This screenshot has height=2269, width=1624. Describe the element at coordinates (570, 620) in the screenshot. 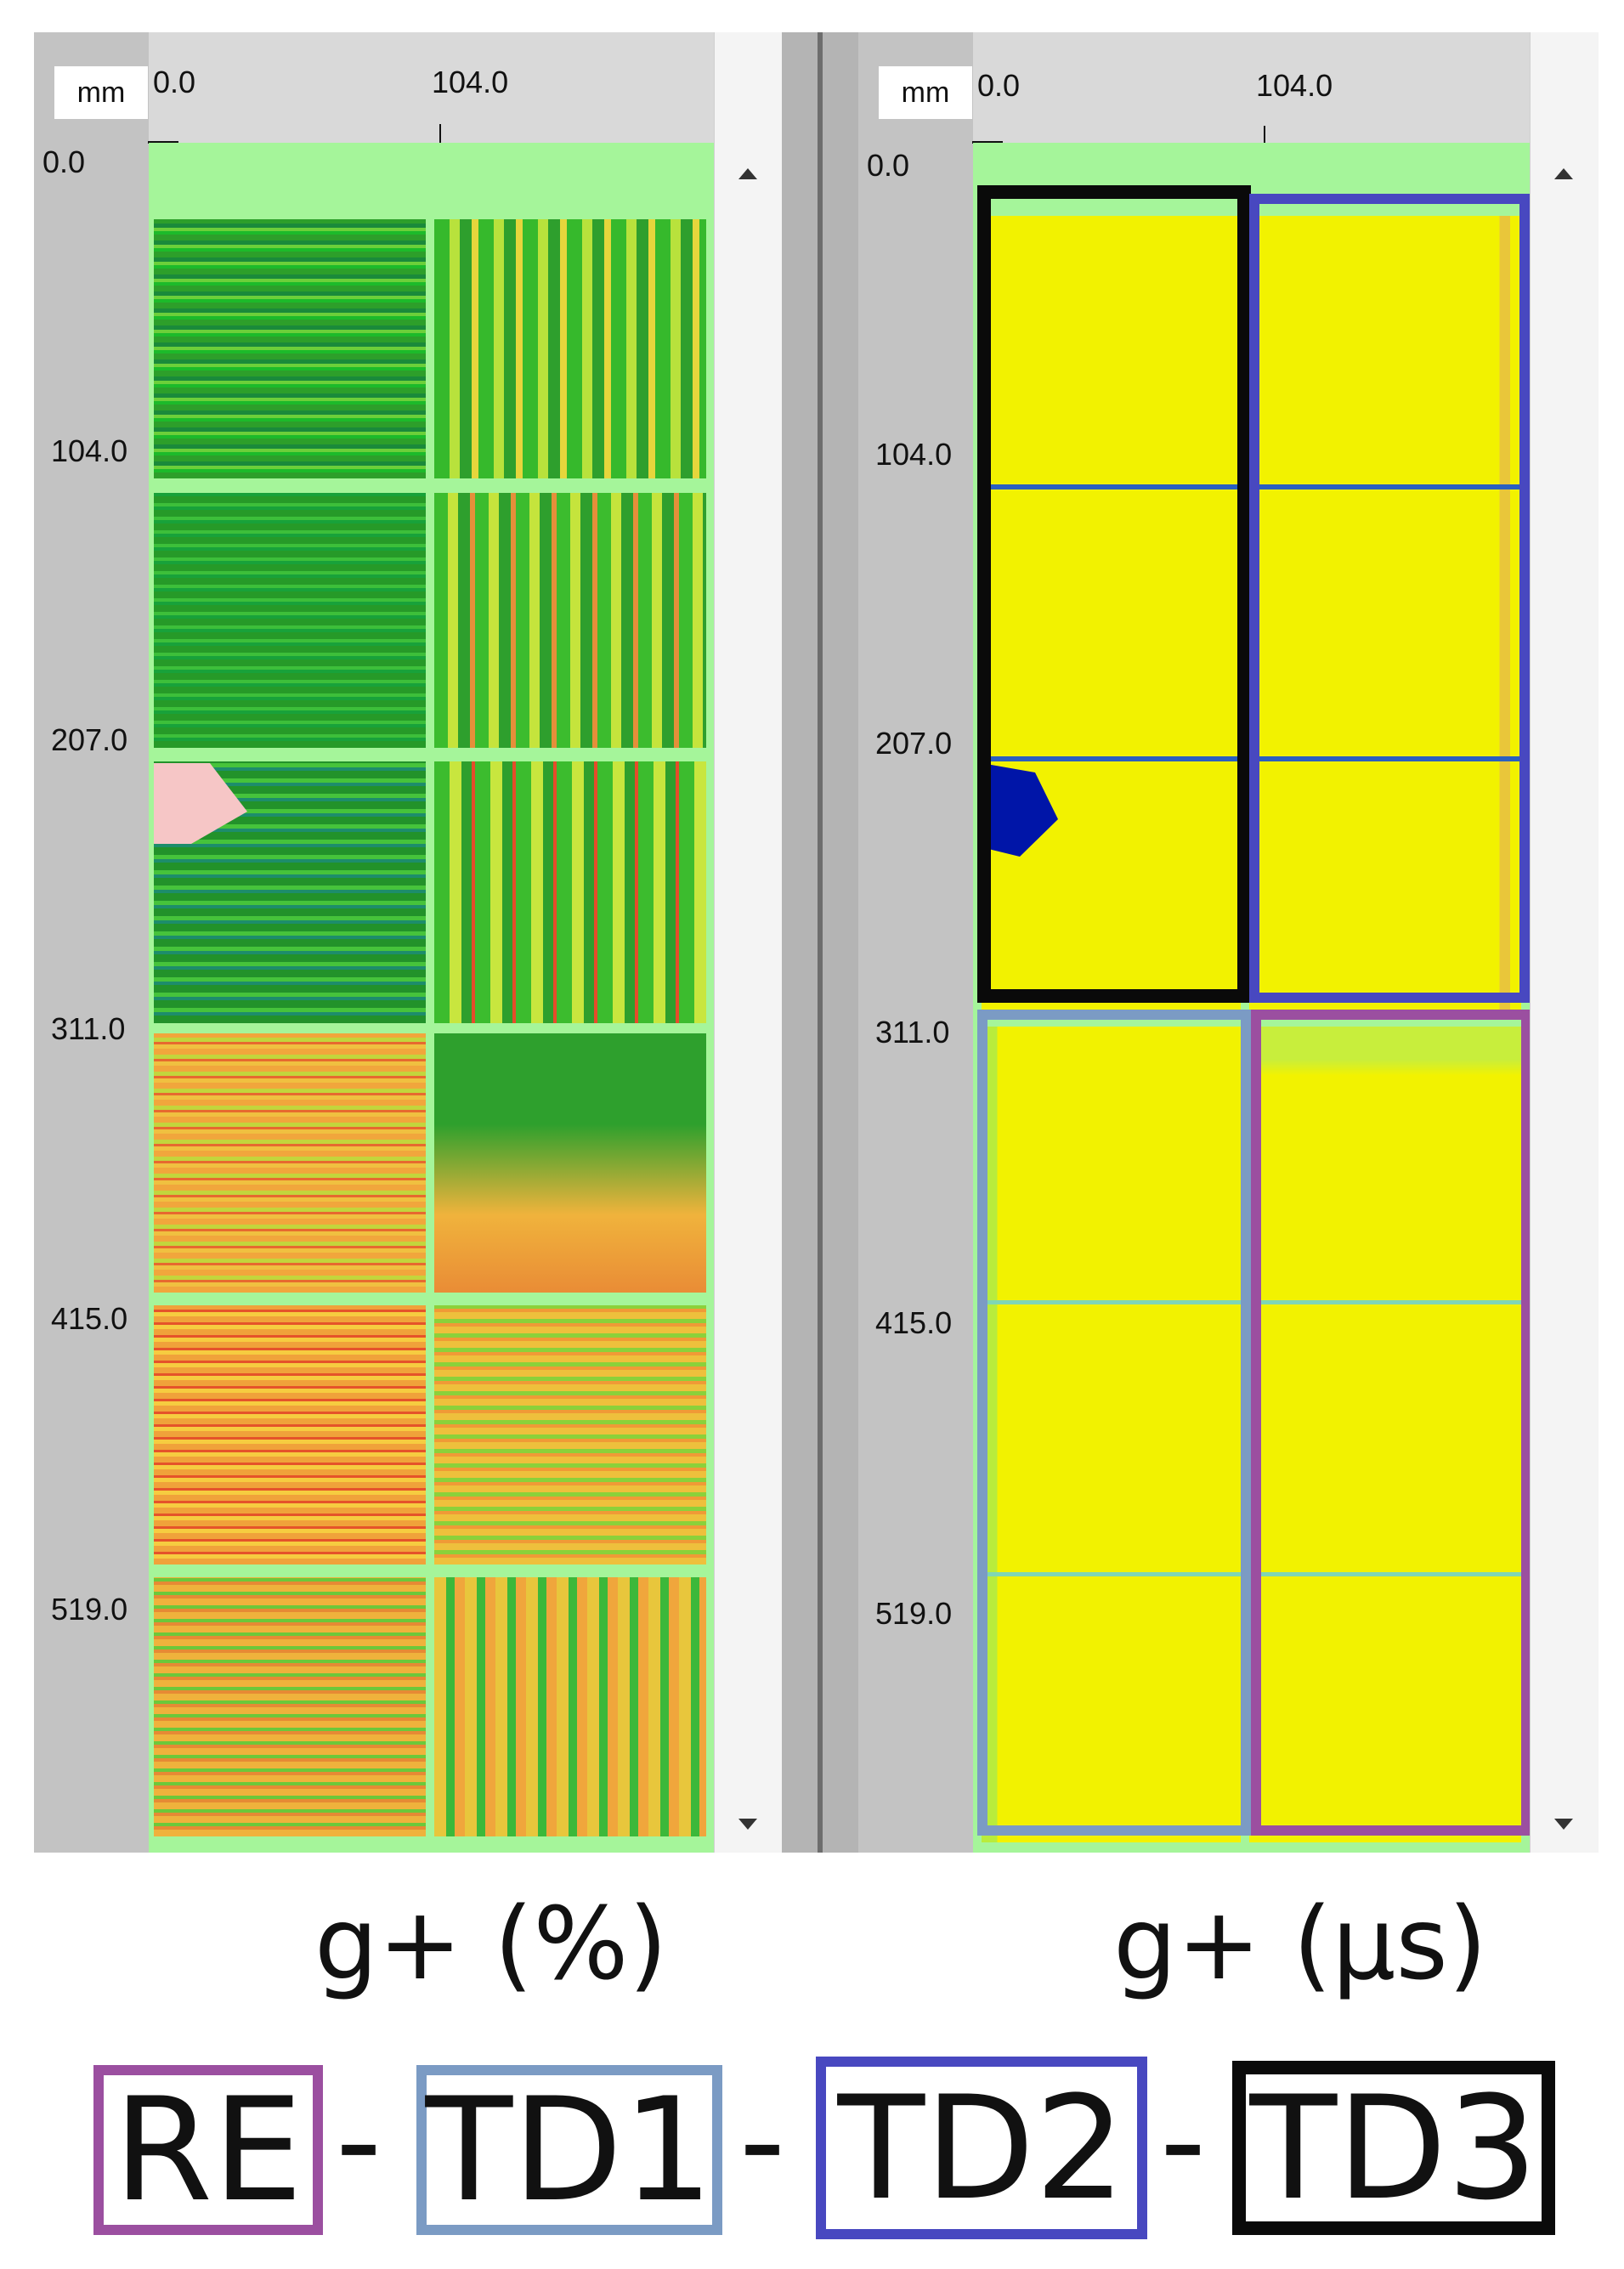

I see `left-tile-r2c2` at that location.